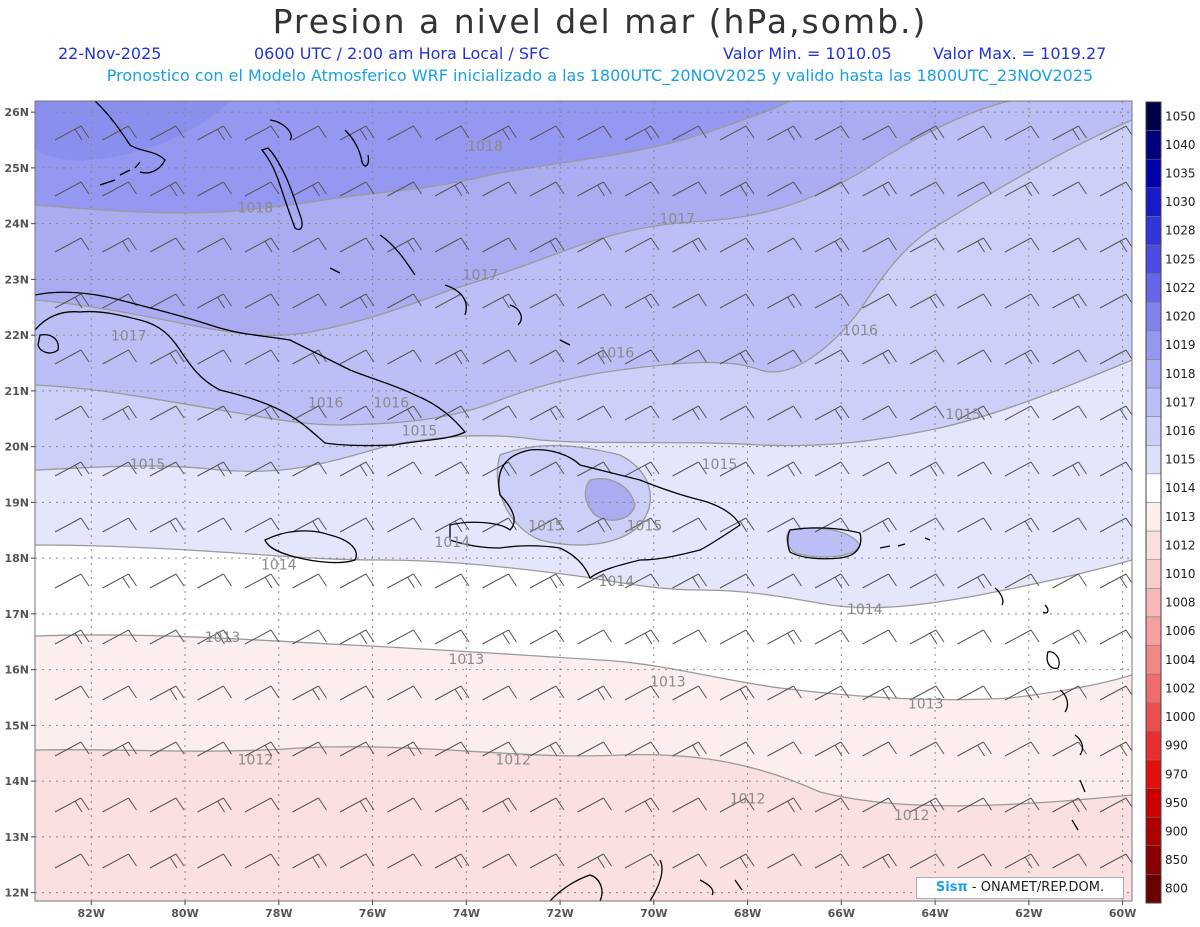  Describe the element at coordinates (1180, 574) in the screenshot. I see `colorbar-label: 1010` at that location.